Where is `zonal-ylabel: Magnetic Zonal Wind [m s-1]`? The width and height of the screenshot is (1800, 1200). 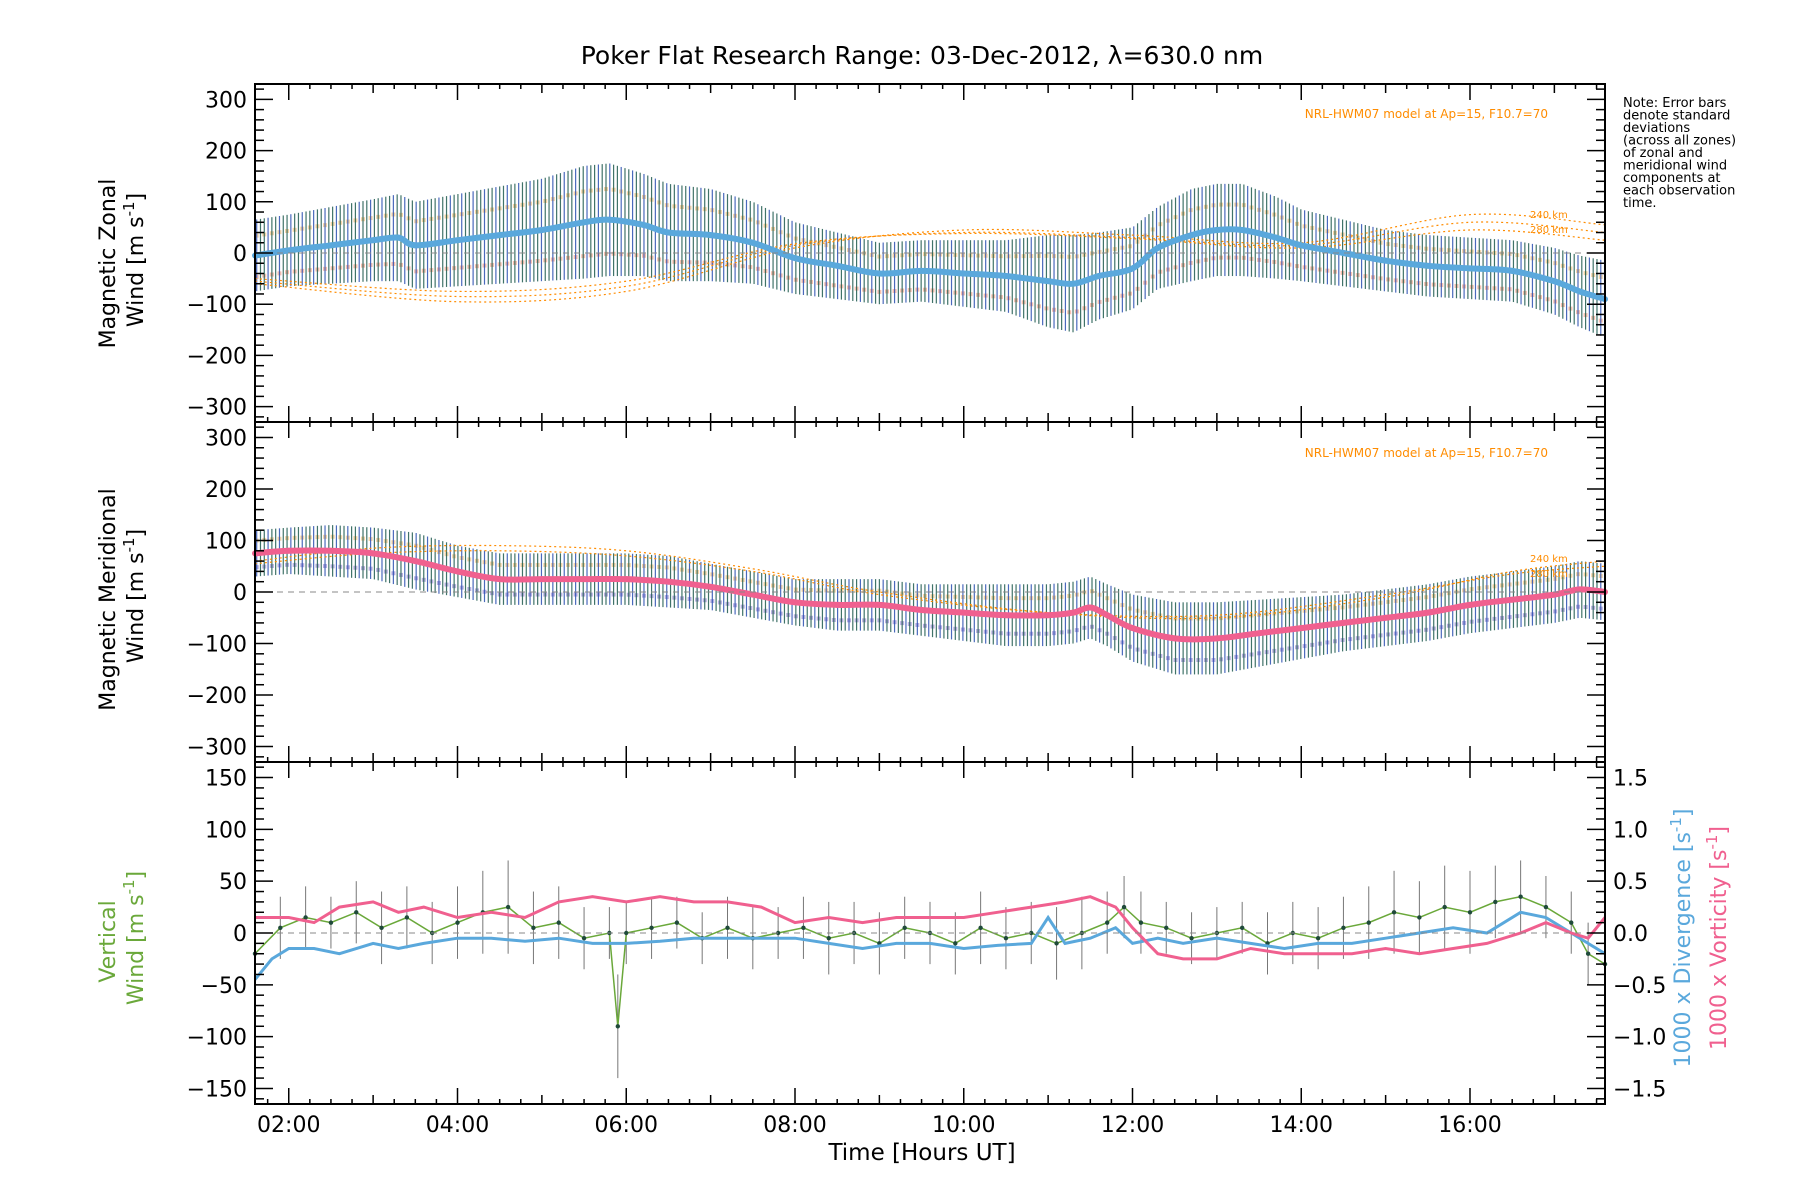 zonal-ylabel: Magnetic Zonal Wind [m s-1] is located at coordinates (122, 260).